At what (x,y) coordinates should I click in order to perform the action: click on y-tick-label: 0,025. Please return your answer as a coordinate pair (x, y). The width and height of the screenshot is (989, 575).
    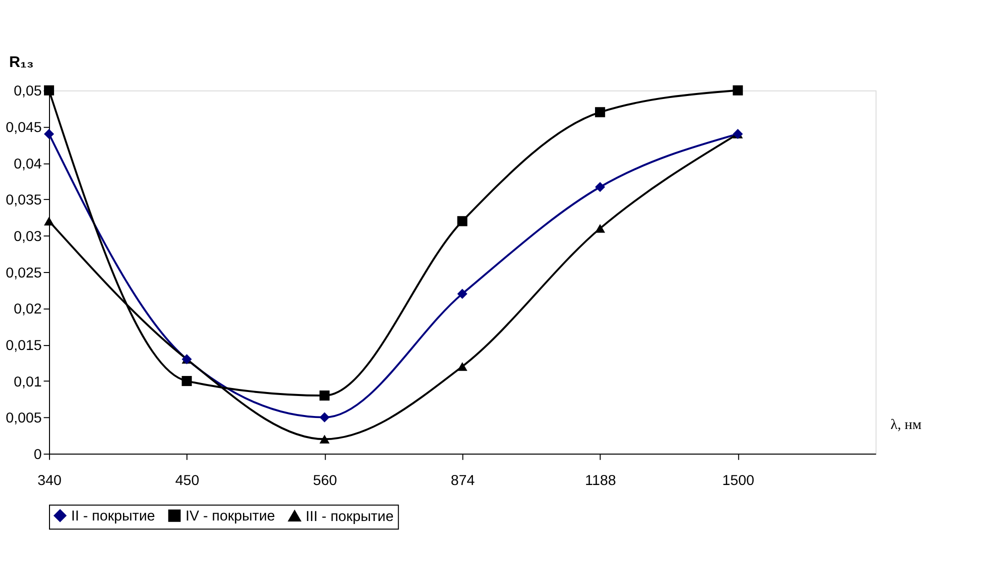
    Looking at the image, I should click on (24, 273).